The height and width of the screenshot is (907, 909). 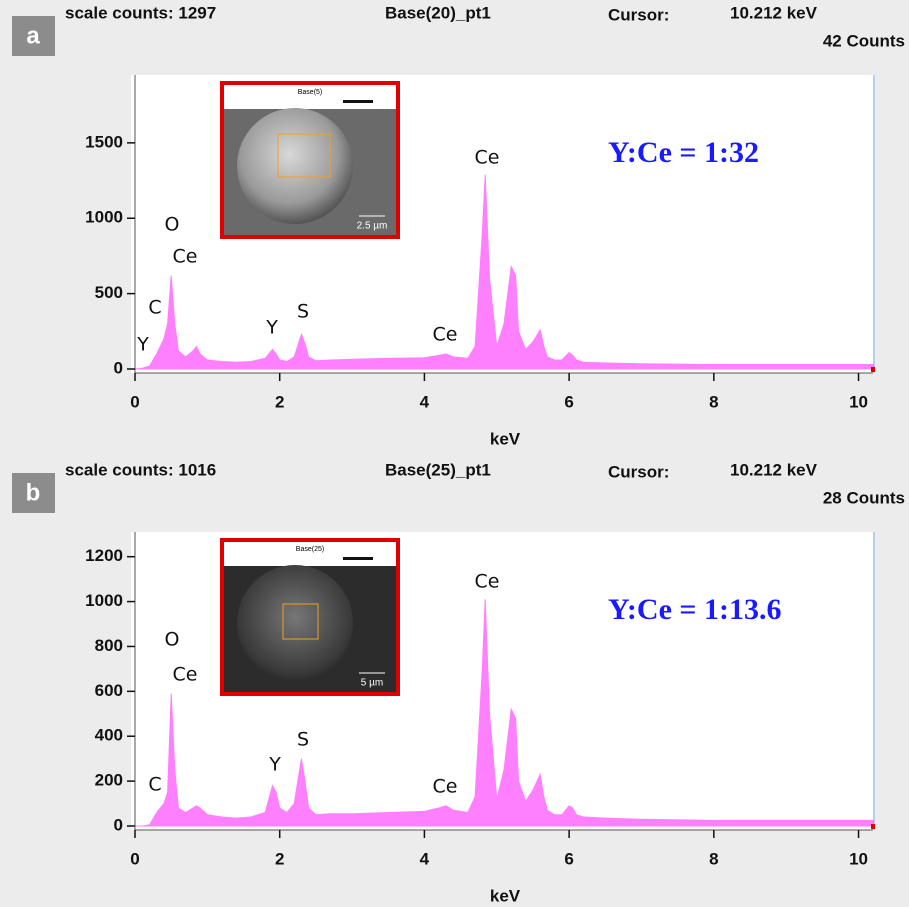 I want to click on inset-title: Base(5), so click(x=310, y=92).